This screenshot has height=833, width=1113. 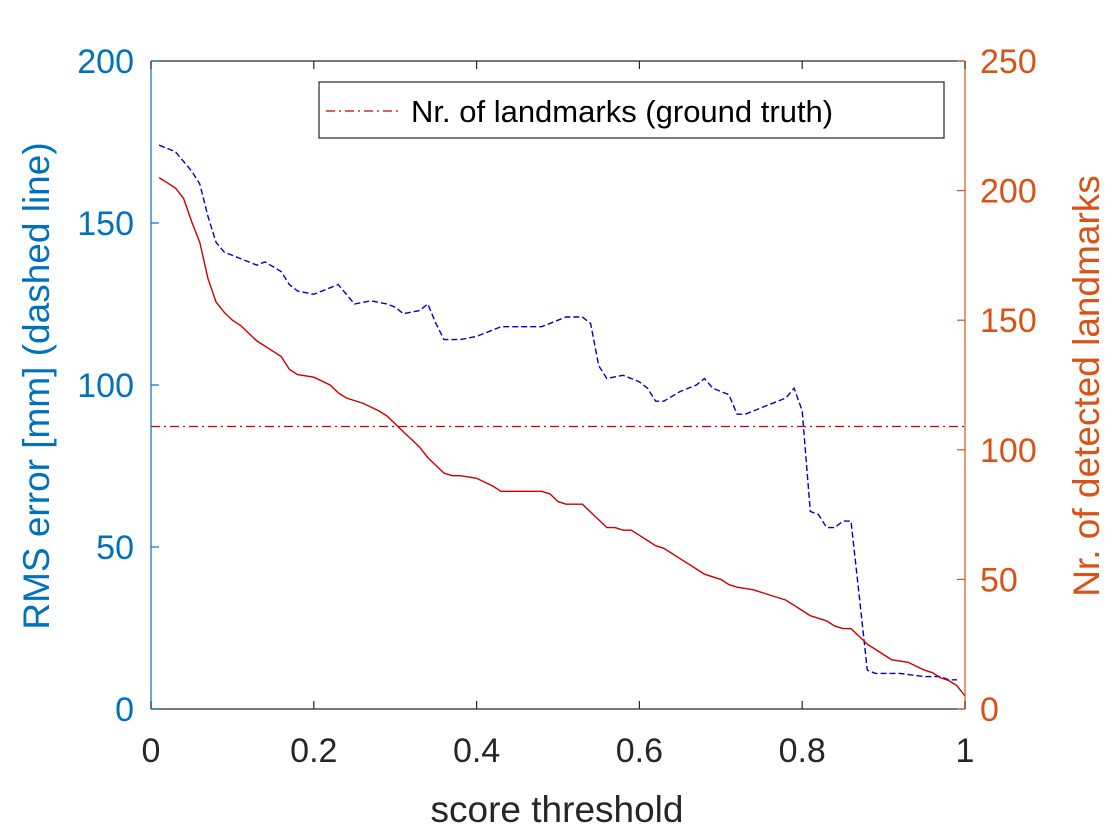 What do you see at coordinates (997, 386) in the screenshot?
I see `y-right-axis-ticks: 0 50 100 150 200 250` at bounding box center [997, 386].